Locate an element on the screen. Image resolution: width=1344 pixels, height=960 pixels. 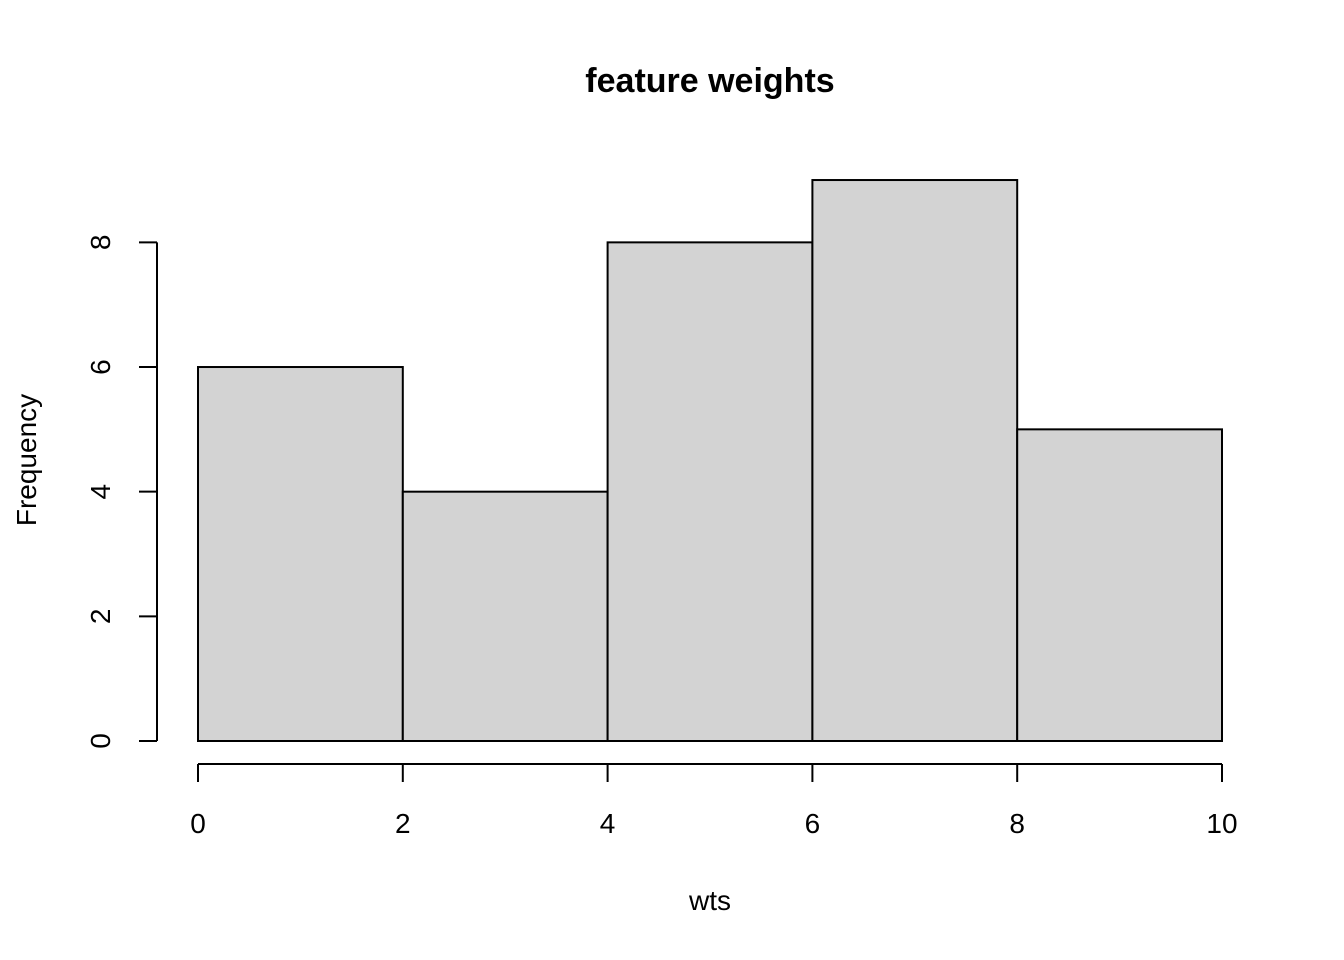
x-axis-label: wts is located at coordinates (709, 900).